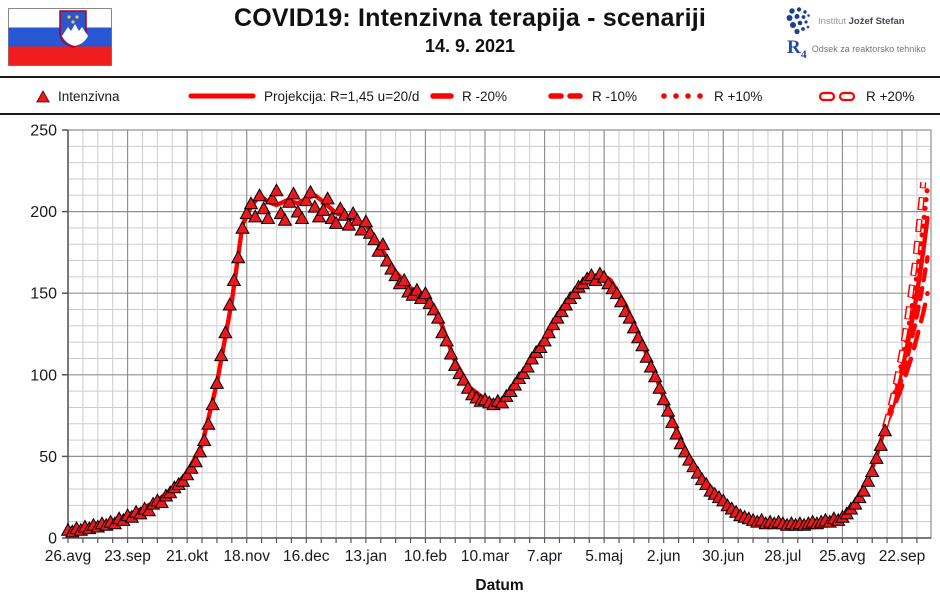 This screenshot has width=940, height=603. I want to click on single-dash-icon, so click(442, 96).